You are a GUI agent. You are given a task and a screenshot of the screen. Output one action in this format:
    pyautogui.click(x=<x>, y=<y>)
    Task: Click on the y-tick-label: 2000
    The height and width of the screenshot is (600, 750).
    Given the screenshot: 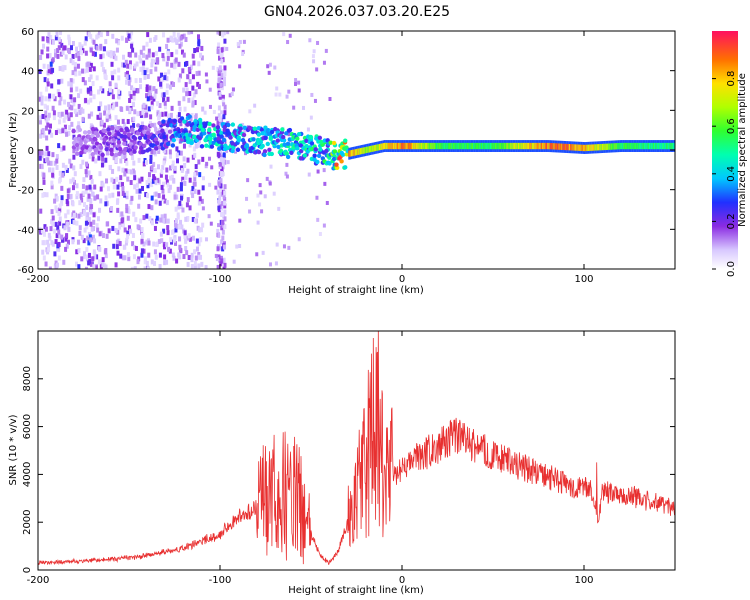 What is the action you would take?
    pyautogui.click(x=27, y=521)
    